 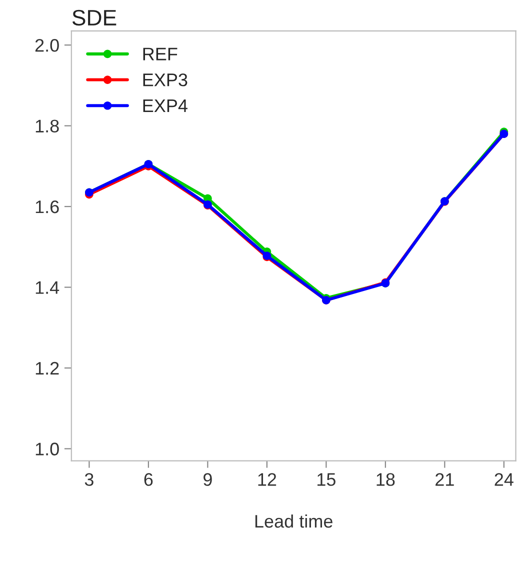 I want to click on y-tick-label: 1.8, so click(x=47, y=126).